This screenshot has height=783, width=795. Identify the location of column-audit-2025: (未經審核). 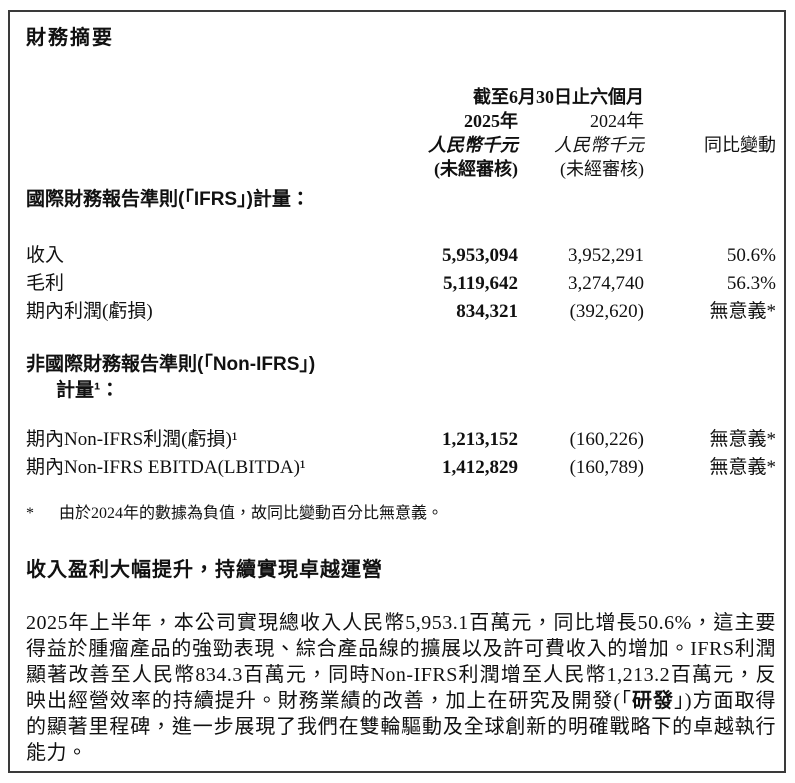
(476, 169).